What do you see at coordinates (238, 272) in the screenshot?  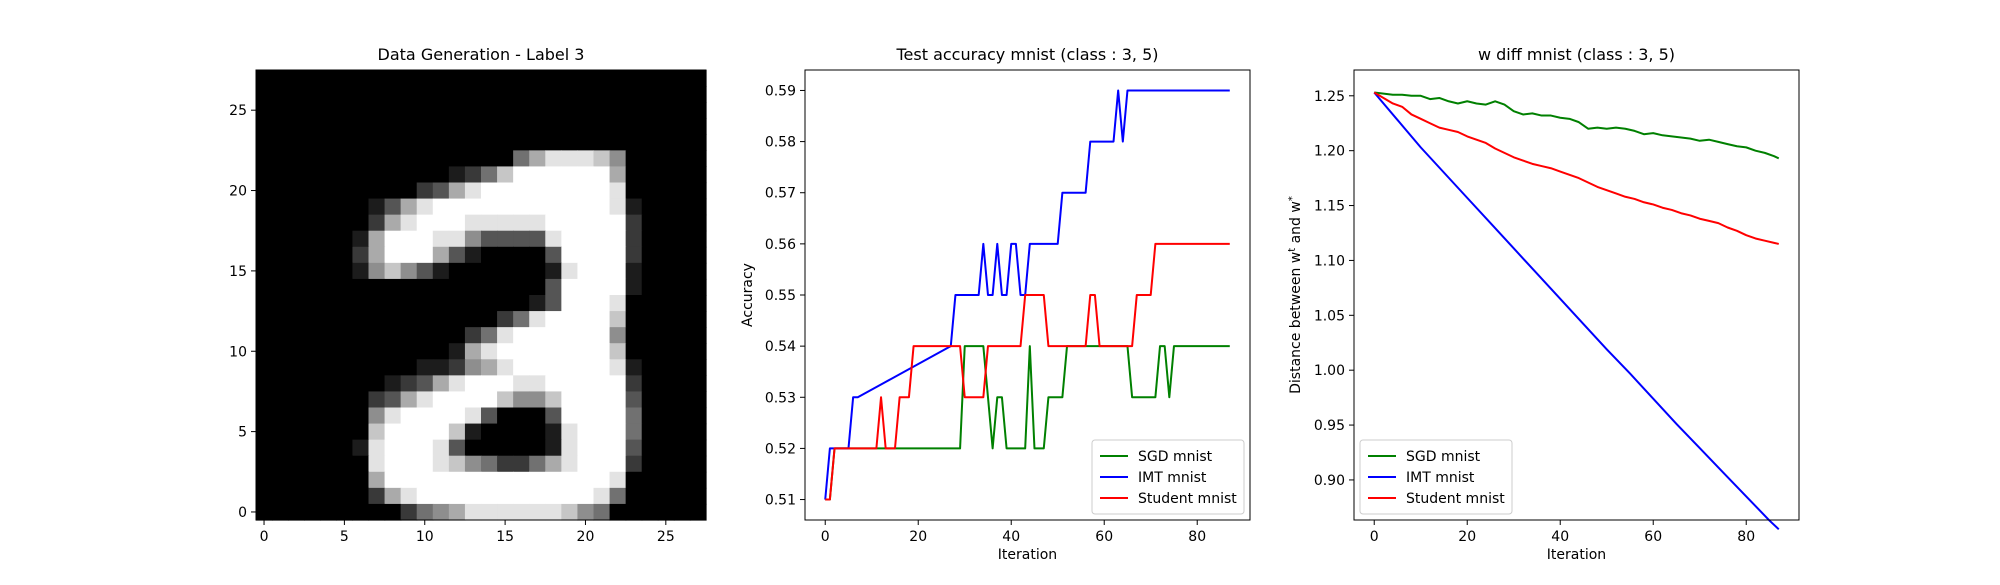 I see `y-tick-label: 15` at bounding box center [238, 272].